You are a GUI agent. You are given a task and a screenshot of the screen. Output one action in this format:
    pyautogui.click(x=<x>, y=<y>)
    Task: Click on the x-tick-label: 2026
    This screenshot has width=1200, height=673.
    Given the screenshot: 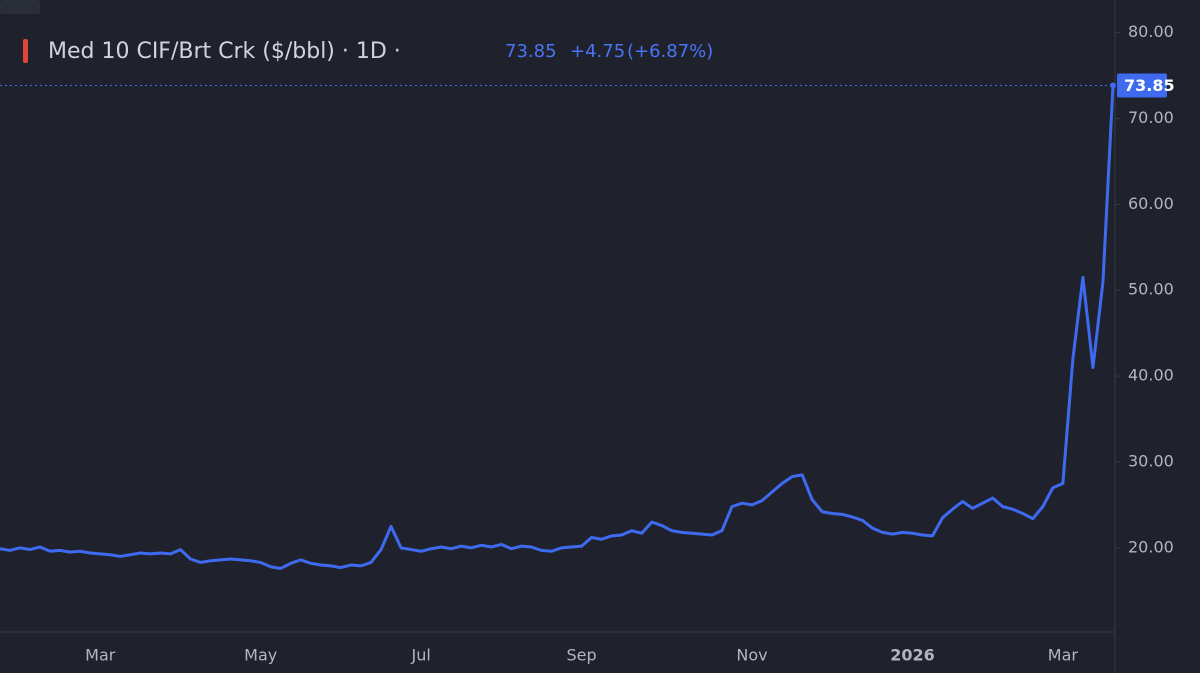 What is the action you would take?
    pyautogui.click(x=912, y=655)
    